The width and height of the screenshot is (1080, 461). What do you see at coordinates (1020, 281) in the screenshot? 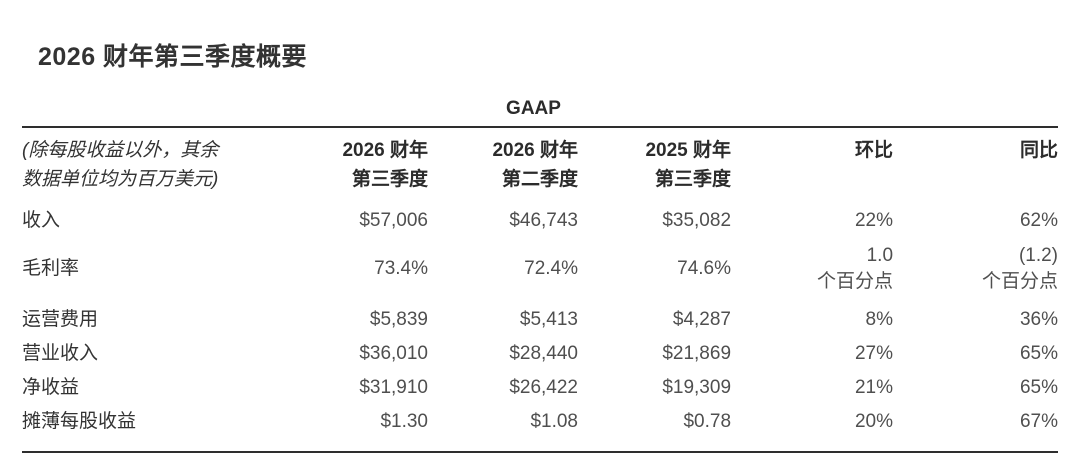
I see `yoy-unit: 个百分点` at bounding box center [1020, 281].